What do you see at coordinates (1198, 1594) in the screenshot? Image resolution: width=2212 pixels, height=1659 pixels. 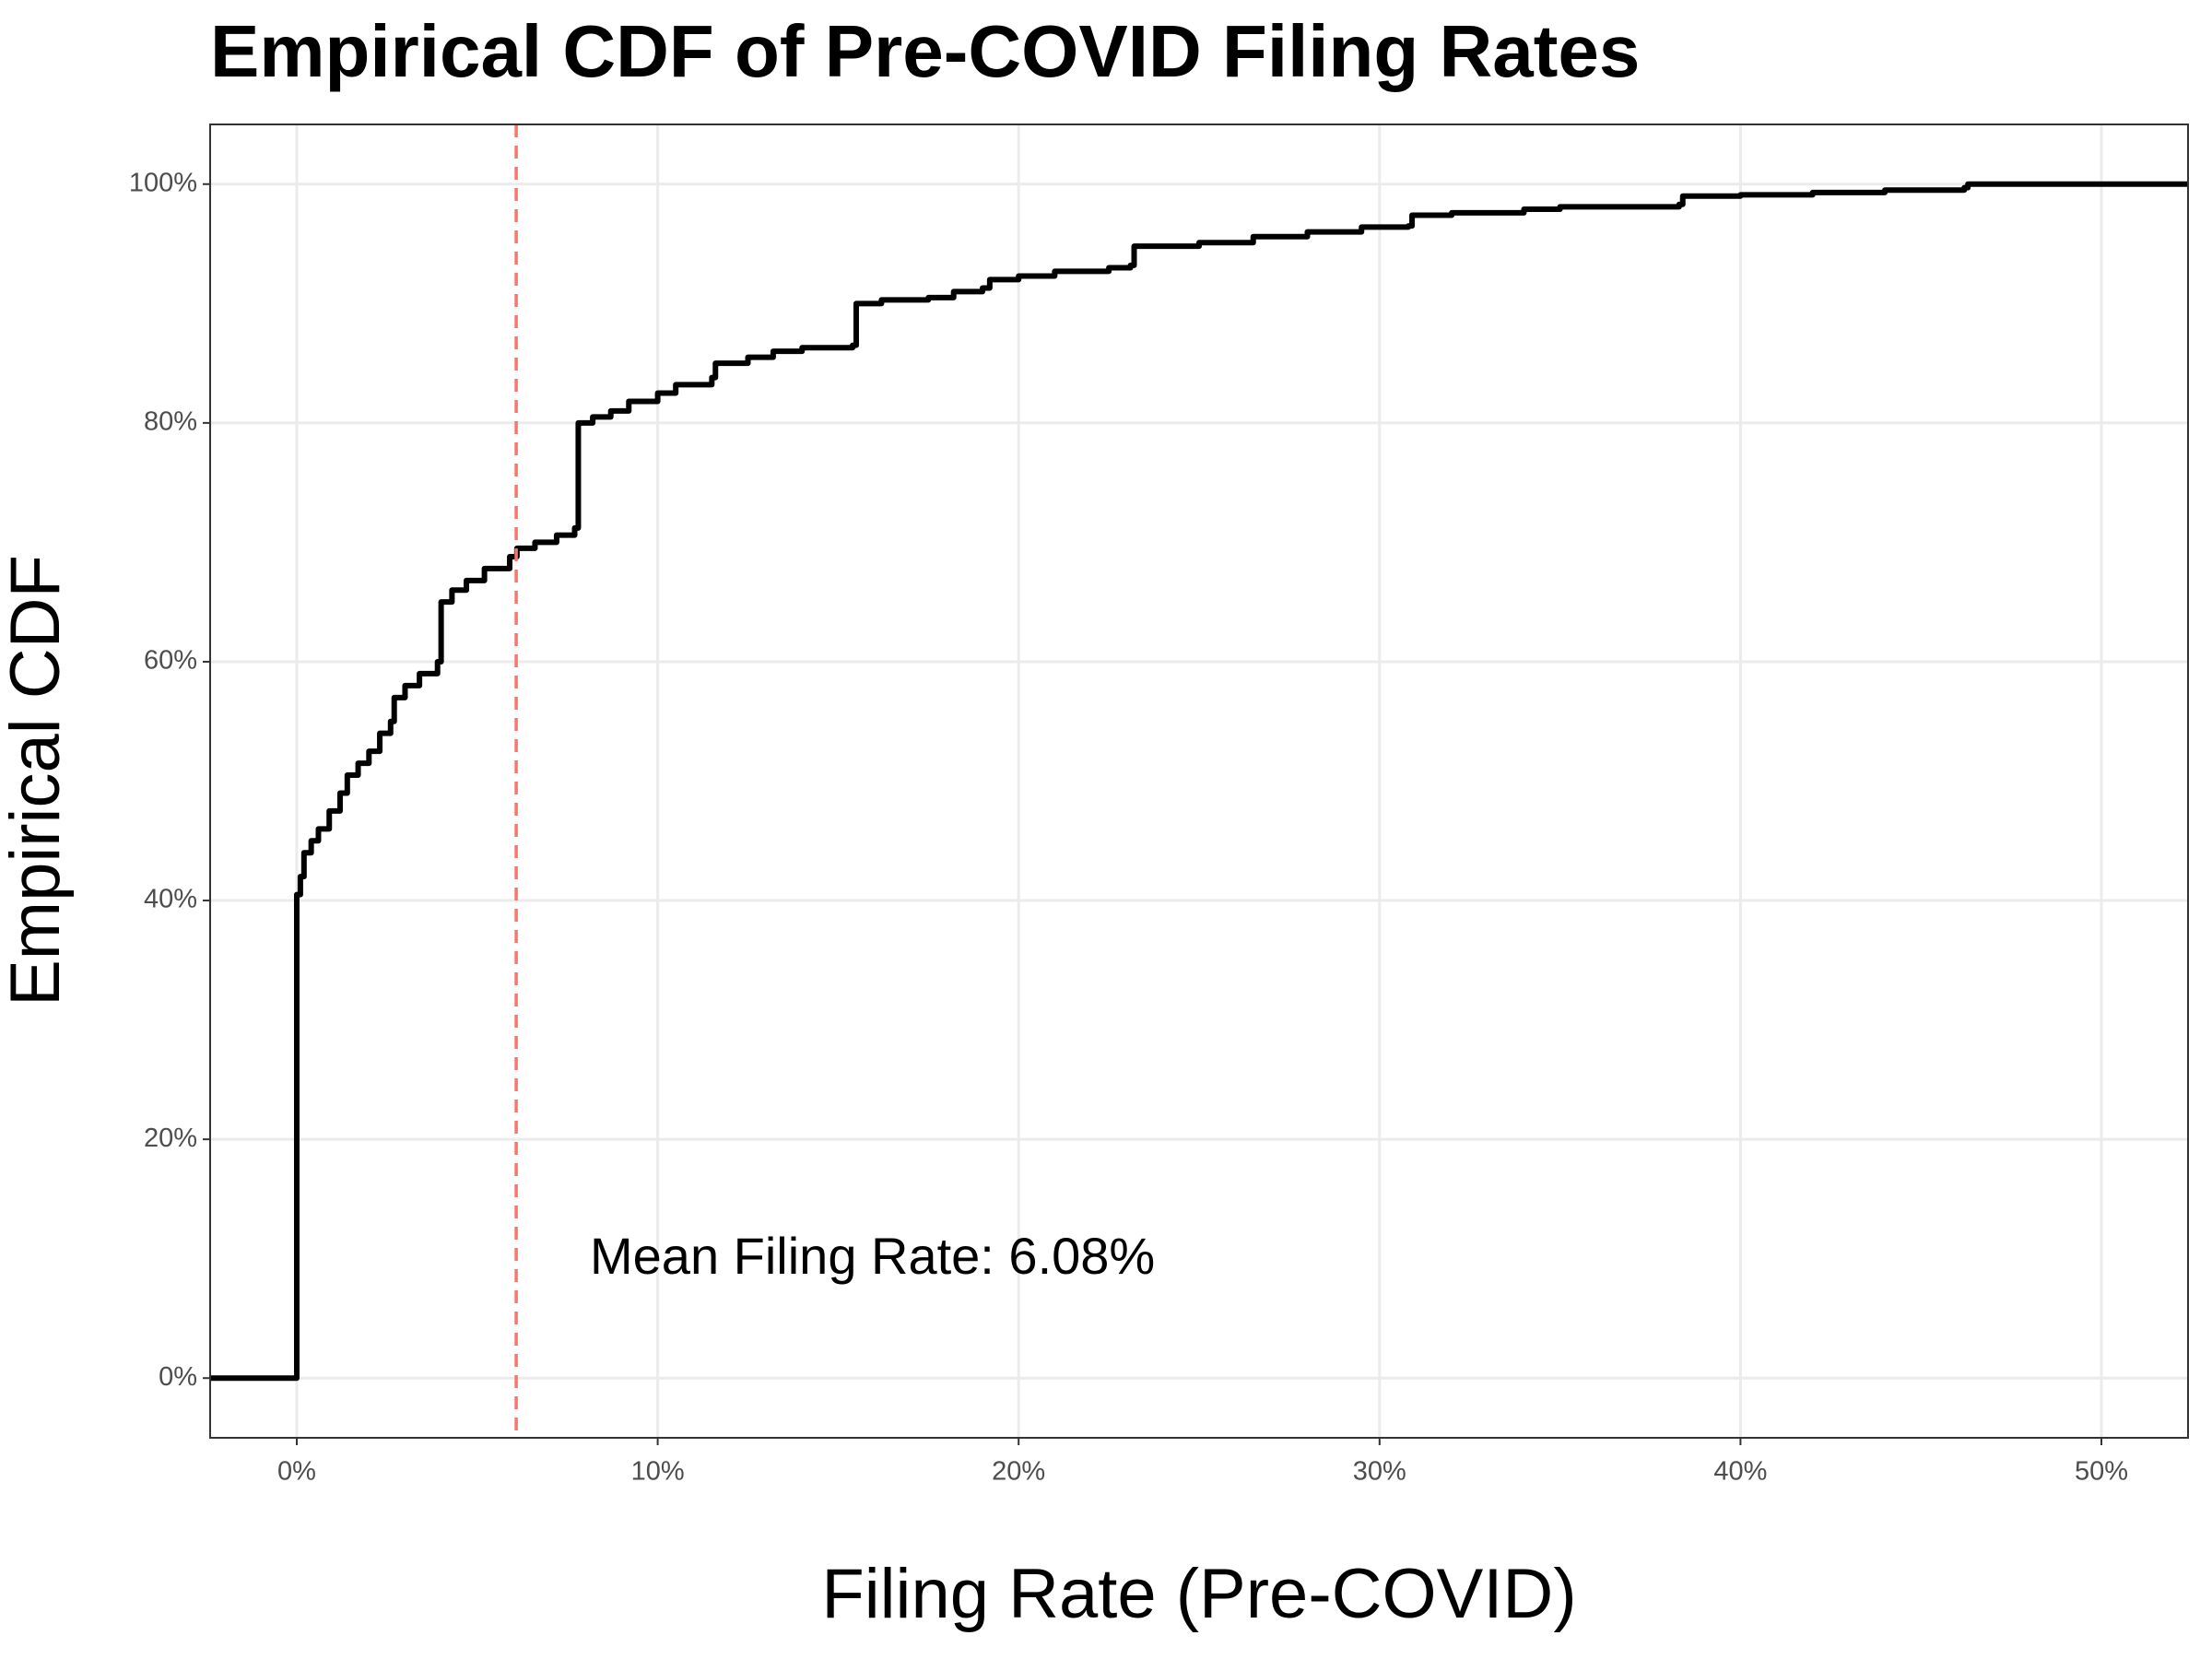 I see `x-axis-title: Filing Rate (Pre-COVID)` at bounding box center [1198, 1594].